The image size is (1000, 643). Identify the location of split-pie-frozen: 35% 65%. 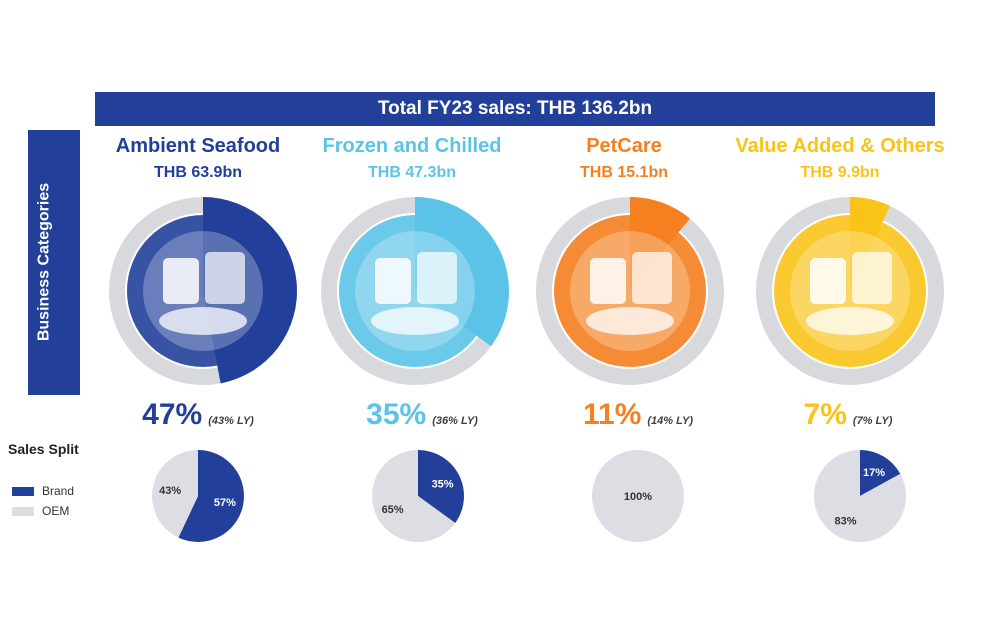
(418, 496).